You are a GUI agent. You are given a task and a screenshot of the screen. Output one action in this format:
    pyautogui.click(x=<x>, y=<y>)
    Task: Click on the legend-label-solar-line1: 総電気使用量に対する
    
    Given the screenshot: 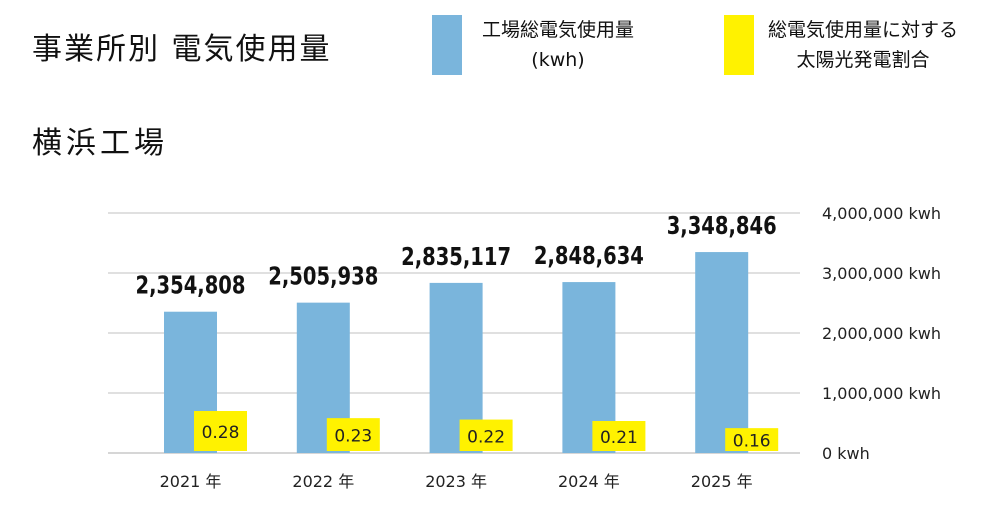 What is the action you would take?
    pyautogui.click(x=863, y=30)
    